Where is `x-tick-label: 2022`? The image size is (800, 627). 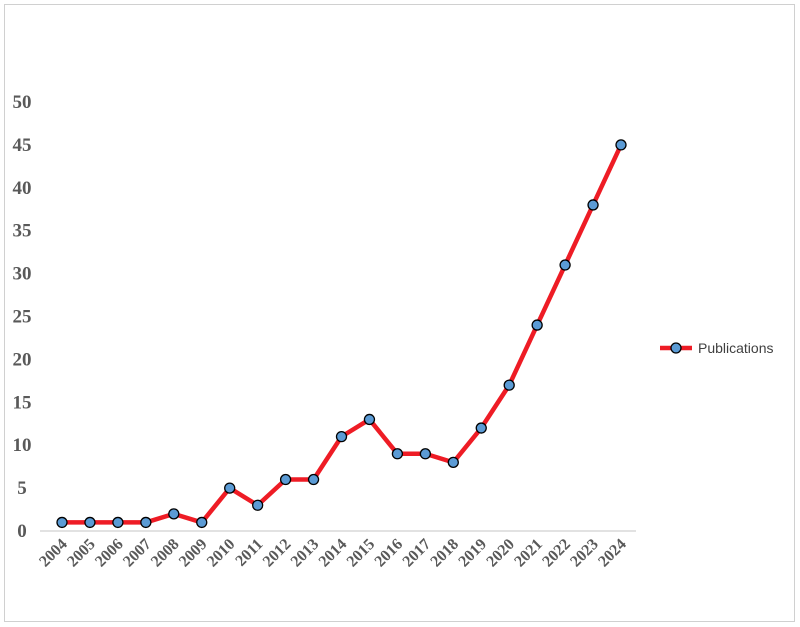 x-tick-label: 2022 is located at coordinates (556, 553).